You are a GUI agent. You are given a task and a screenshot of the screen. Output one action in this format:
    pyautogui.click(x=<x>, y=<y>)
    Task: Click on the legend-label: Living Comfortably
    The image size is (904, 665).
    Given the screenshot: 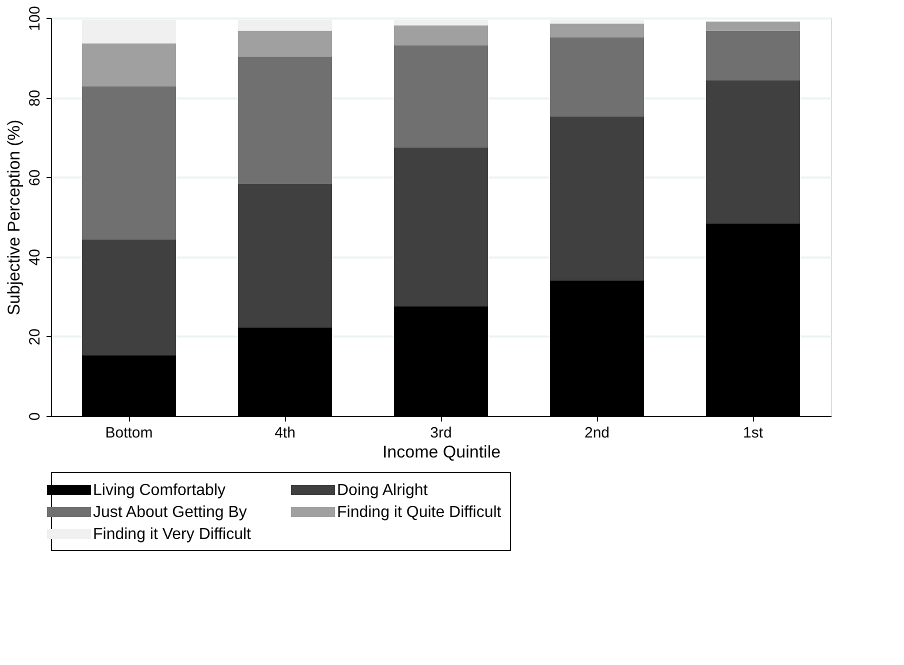 What is the action you would take?
    pyautogui.click(x=159, y=490)
    